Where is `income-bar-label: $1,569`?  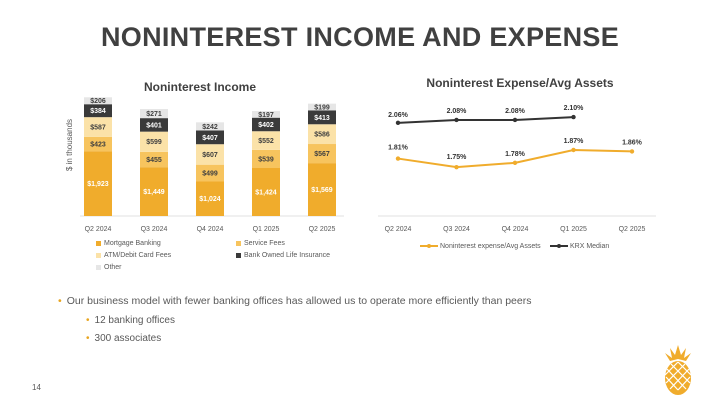
income-bar-label: $1,569 is located at coordinates (322, 190).